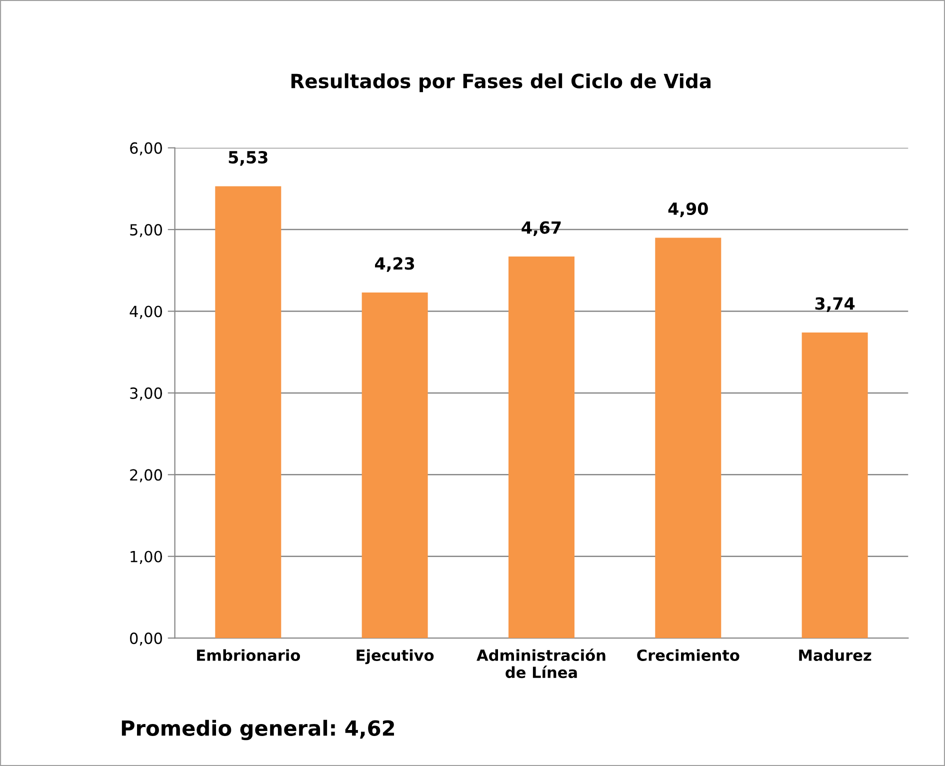 The image size is (945, 766). I want to click on data-label: 5,53, so click(248, 158).